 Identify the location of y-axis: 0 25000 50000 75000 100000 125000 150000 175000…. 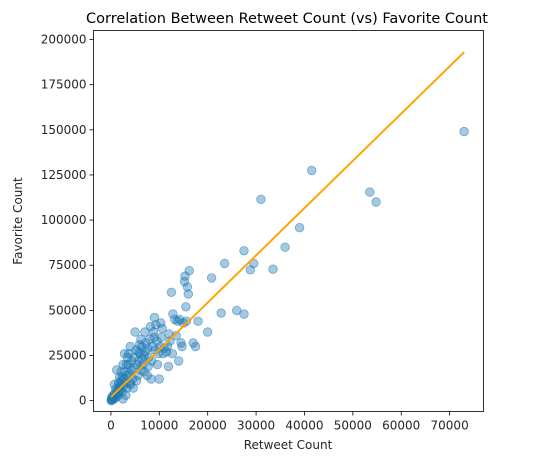
(67, 220).